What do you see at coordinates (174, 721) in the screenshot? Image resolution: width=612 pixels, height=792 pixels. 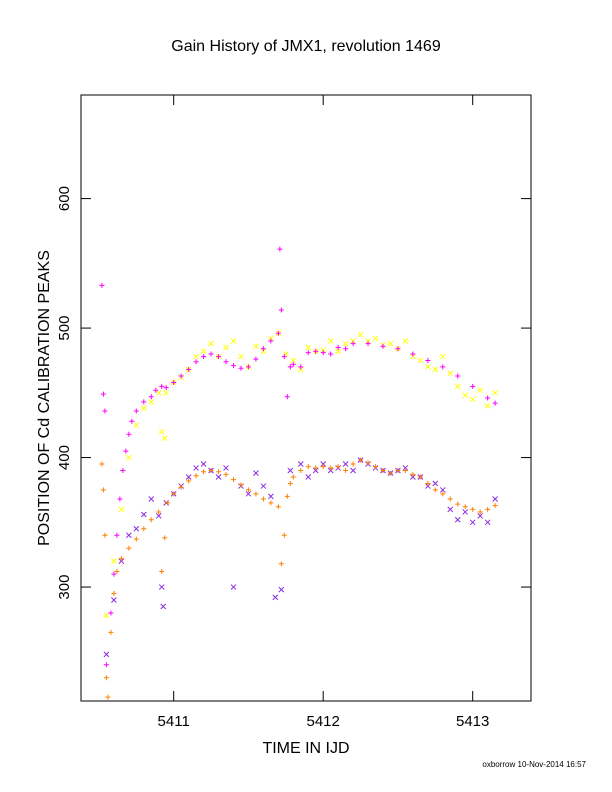 I see `x-tick-label: 5411` at bounding box center [174, 721].